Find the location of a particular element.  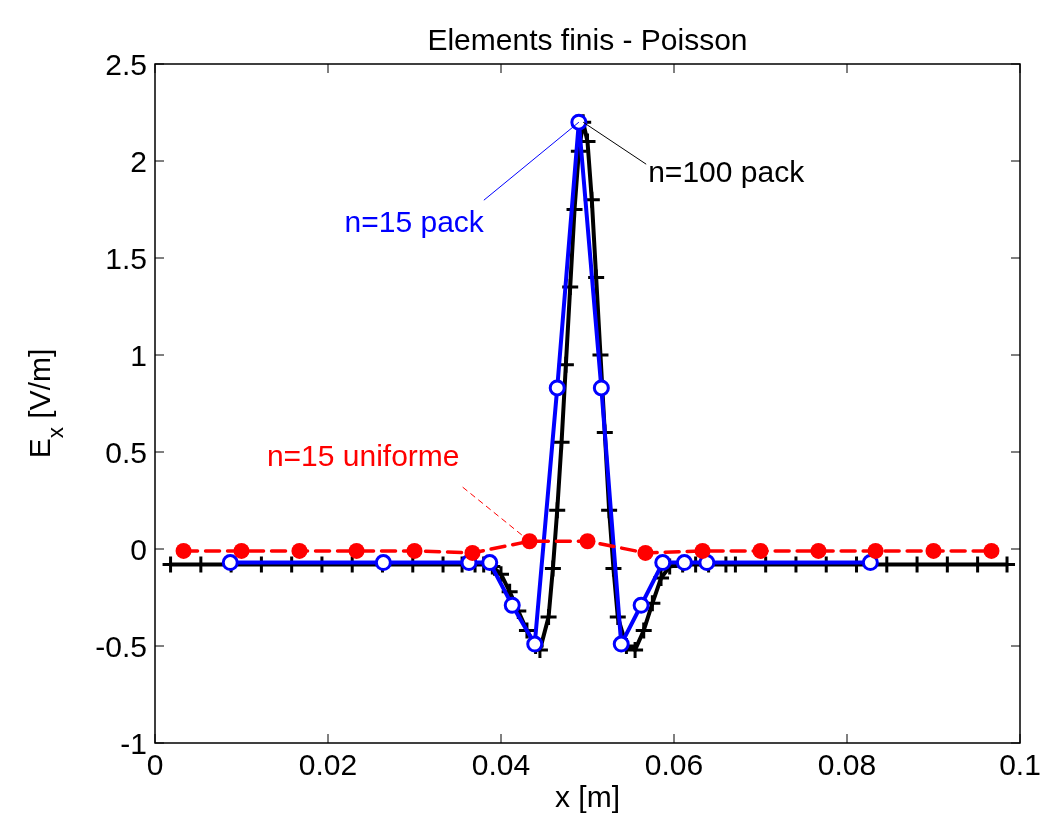

y-tick-label: -1 is located at coordinates (133, 743).